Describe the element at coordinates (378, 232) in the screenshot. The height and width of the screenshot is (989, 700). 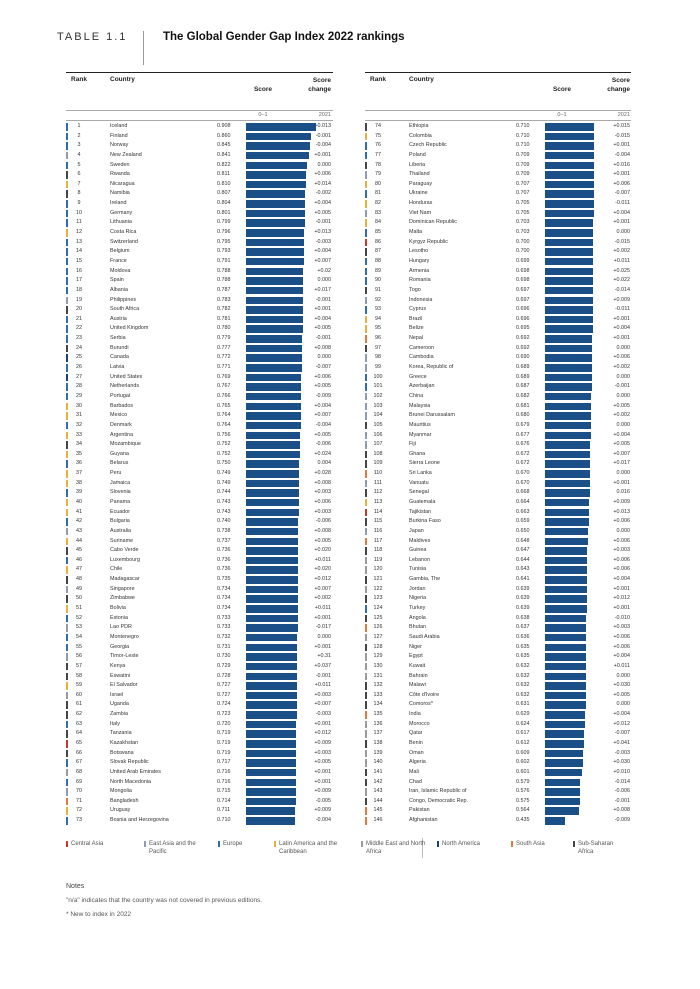
I see `rank-cell: 85` at that location.